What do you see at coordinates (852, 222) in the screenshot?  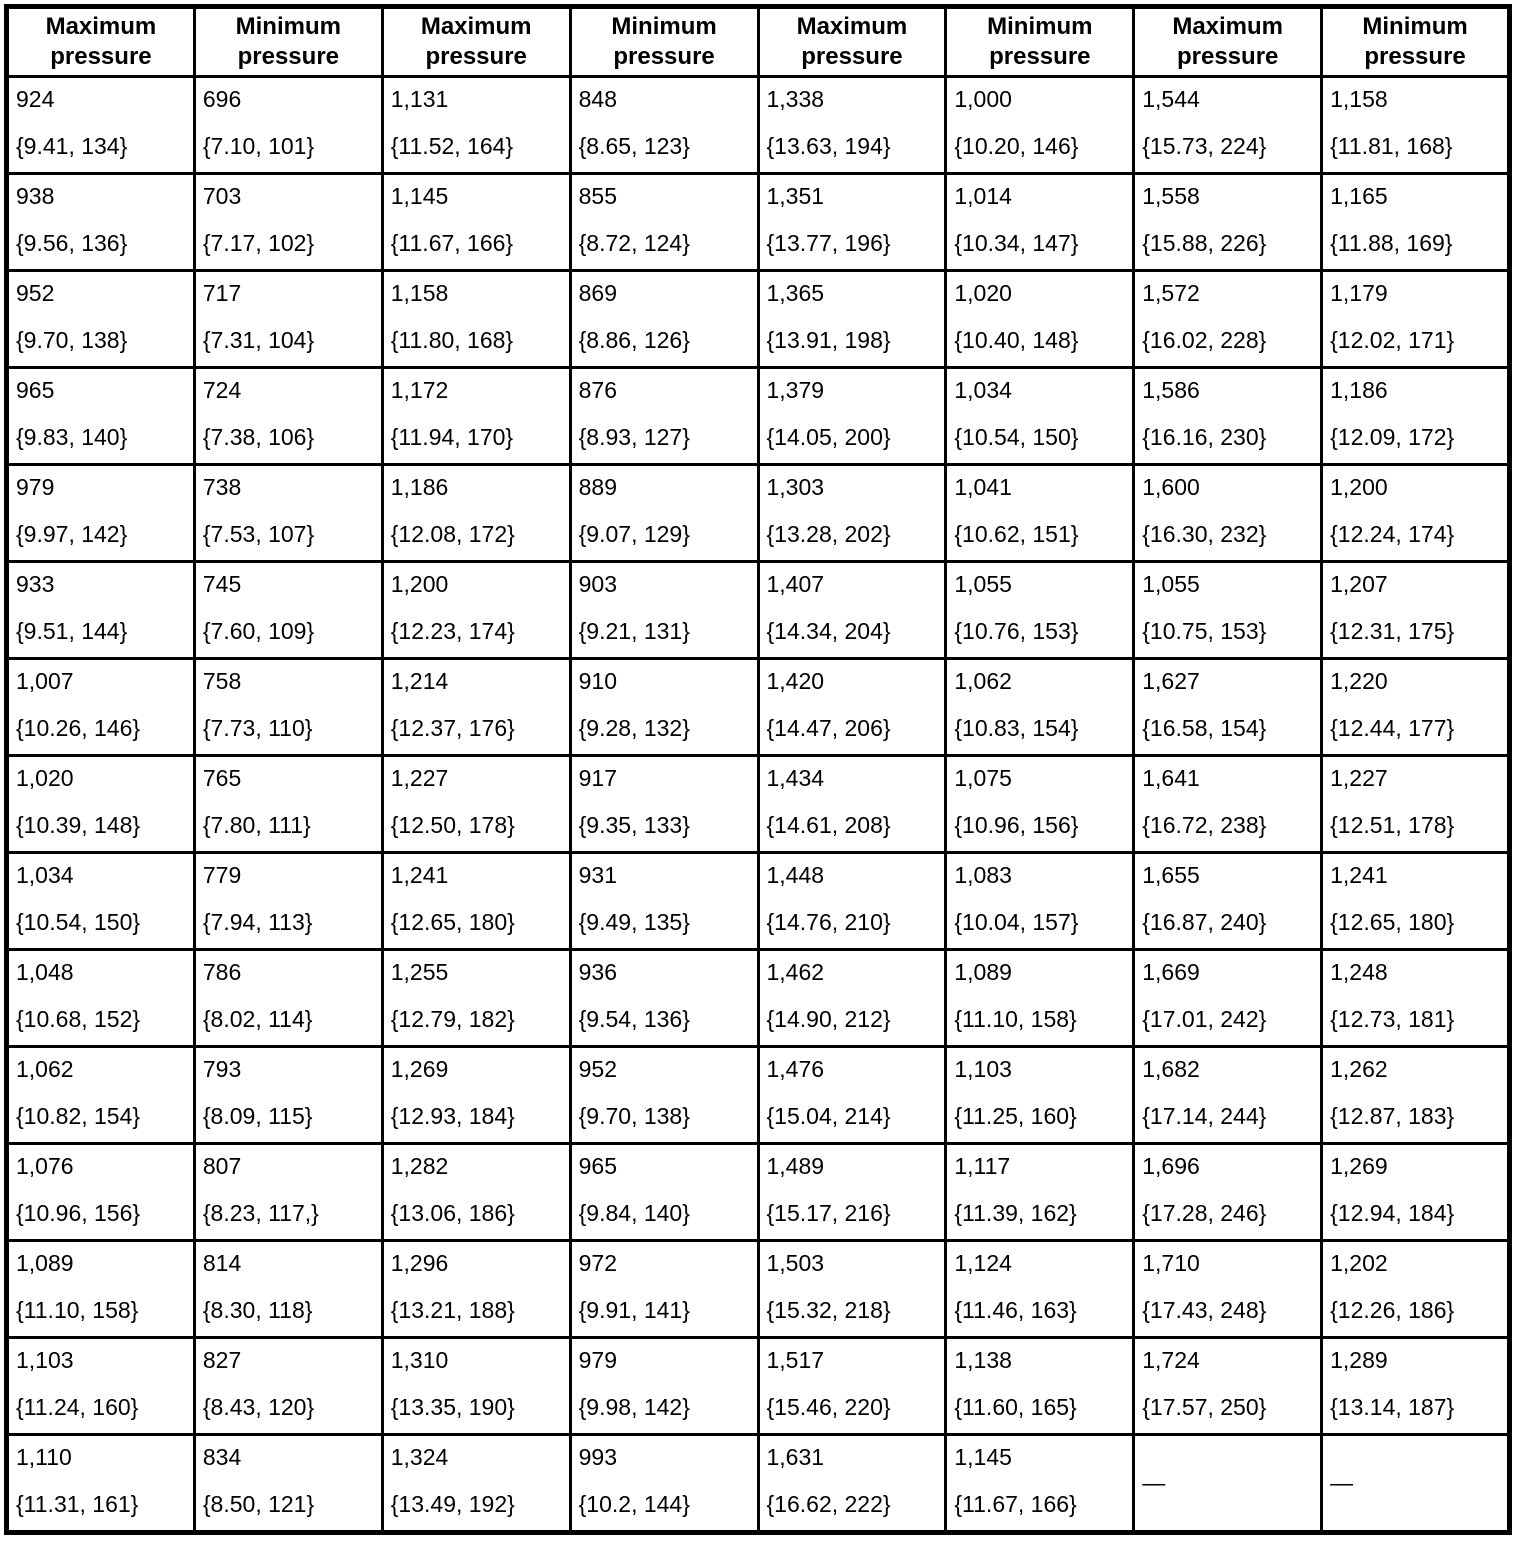 I see `table-cell: 1,351 {13.77, 196}` at bounding box center [852, 222].